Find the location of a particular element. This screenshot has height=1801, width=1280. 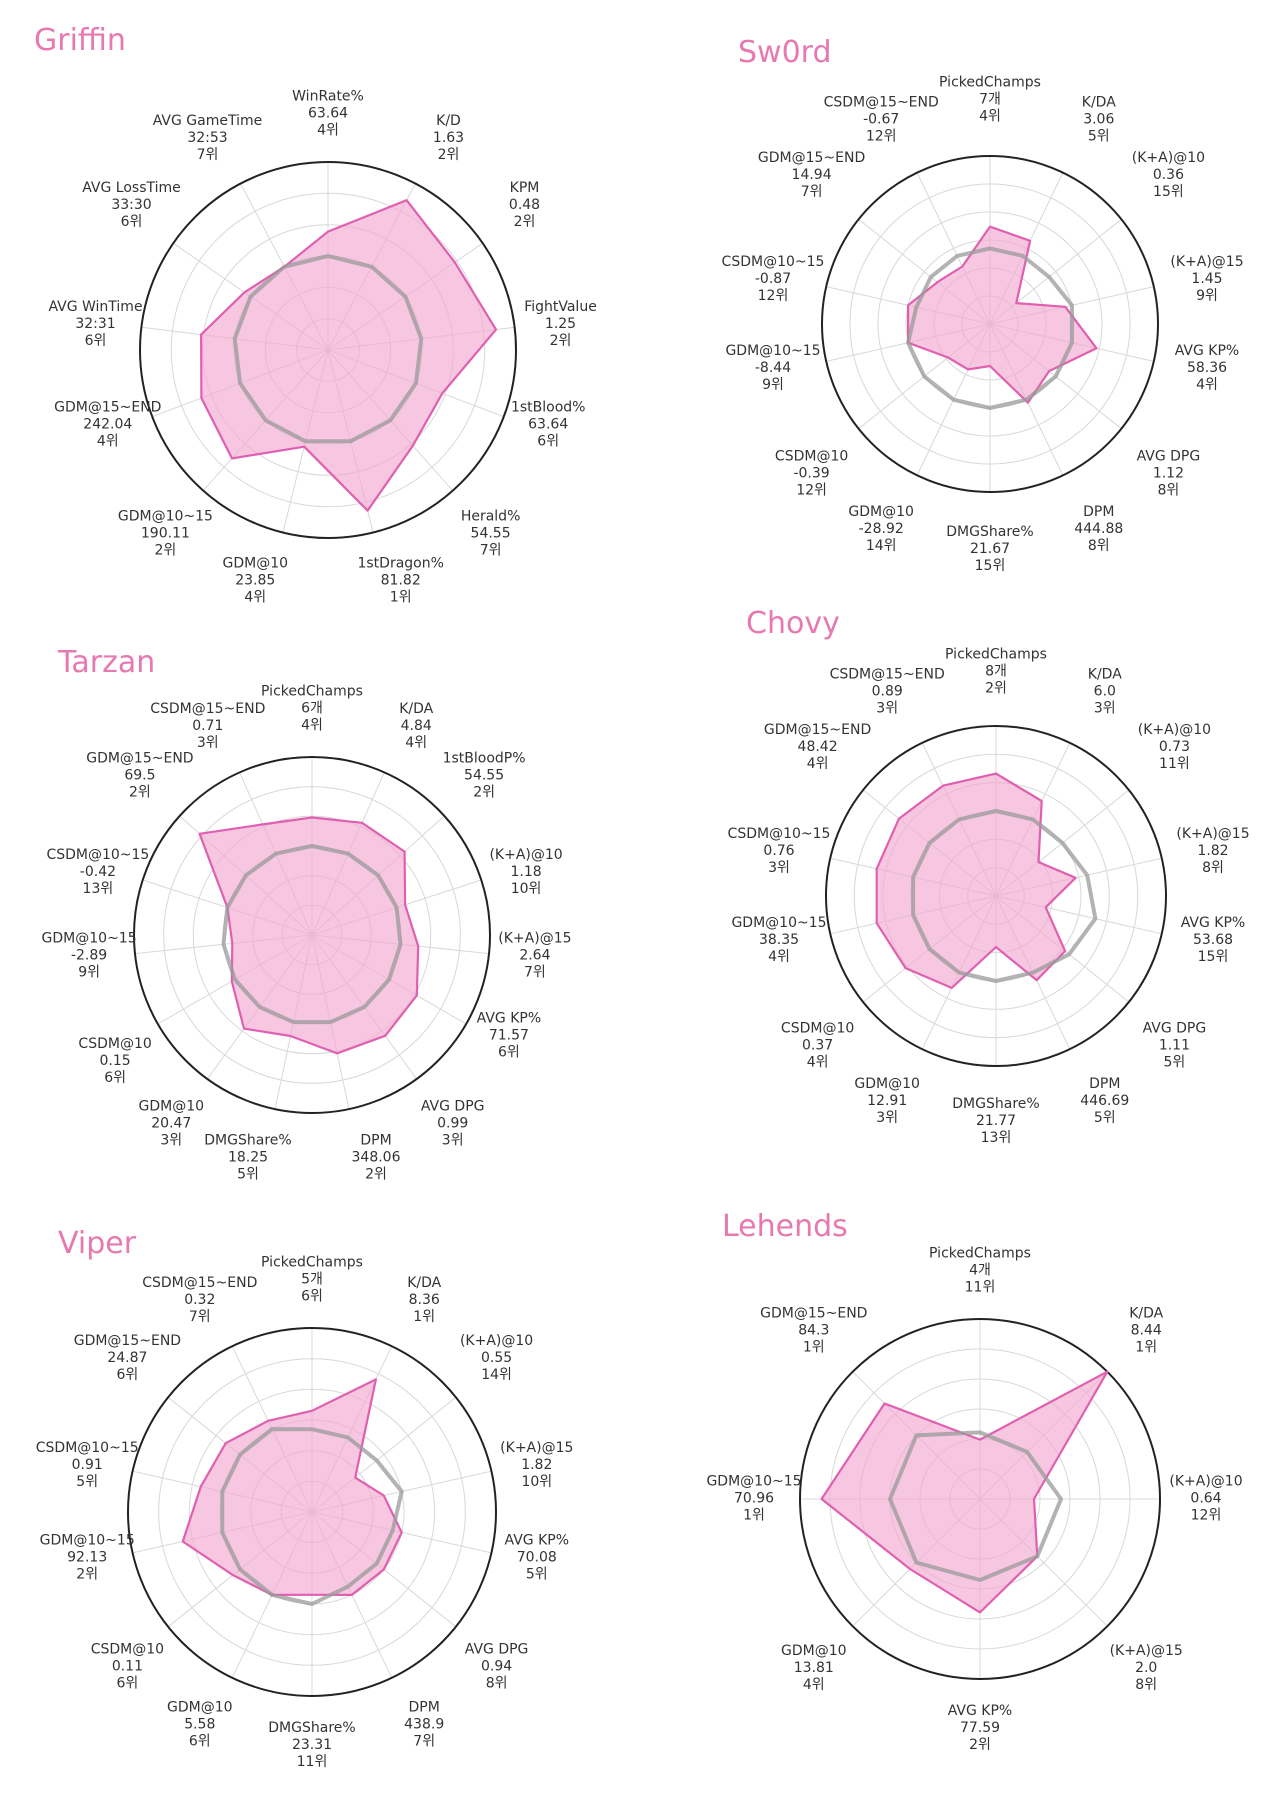

axis-label-avg-kppct: AVG KP% 77.59 2위 is located at coordinates (980, 1728).